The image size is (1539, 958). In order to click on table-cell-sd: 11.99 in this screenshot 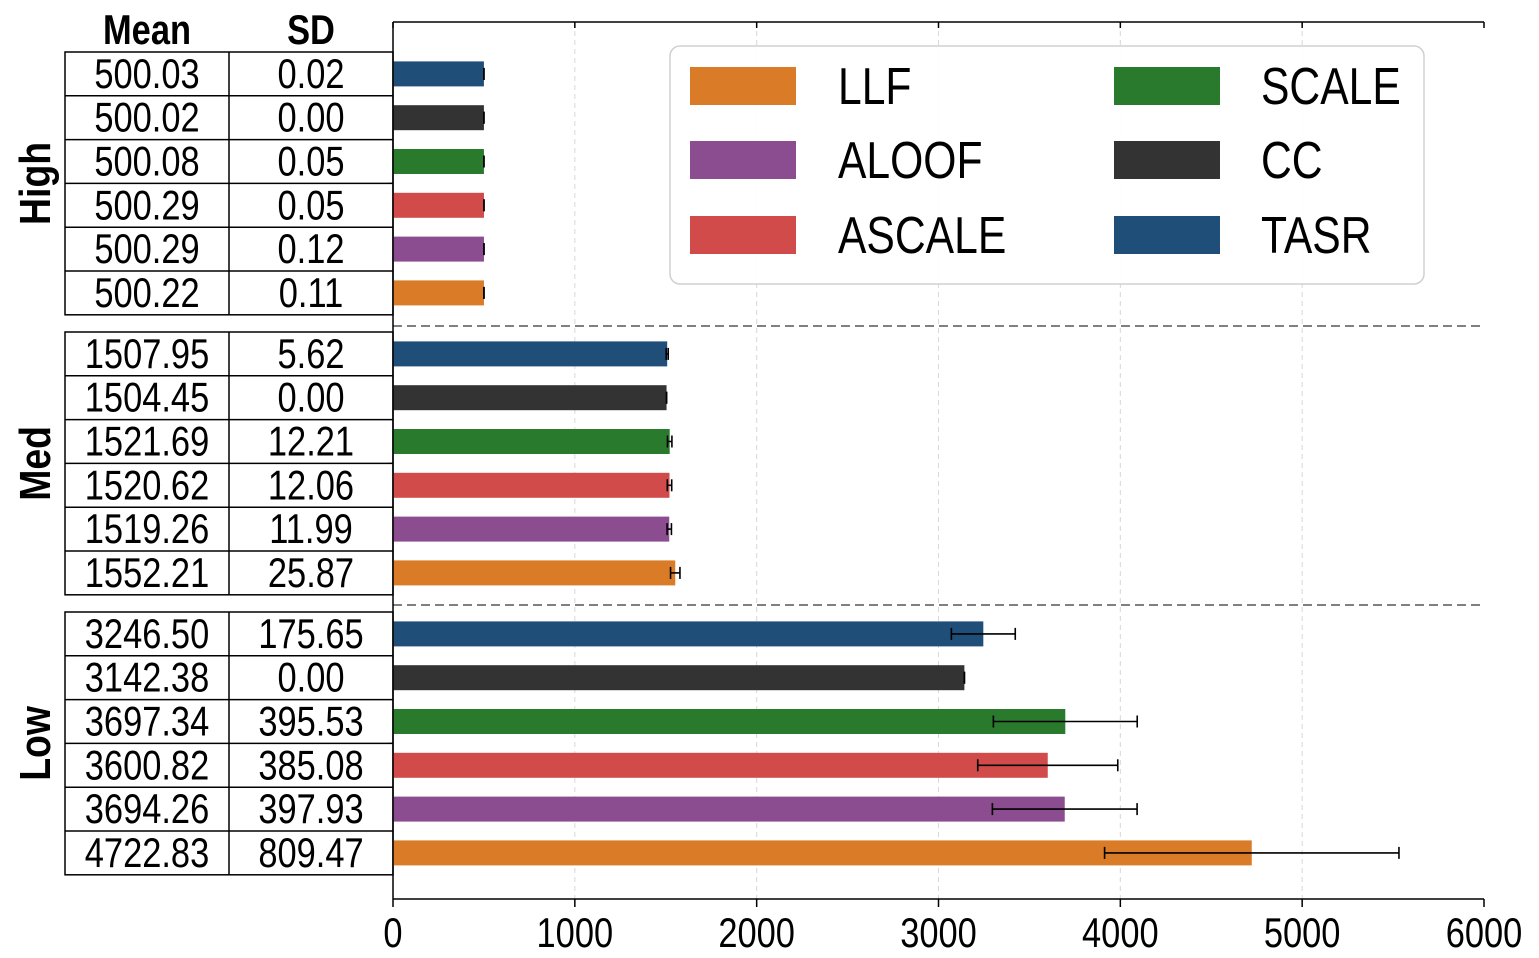, I will do `click(311, 529)`.